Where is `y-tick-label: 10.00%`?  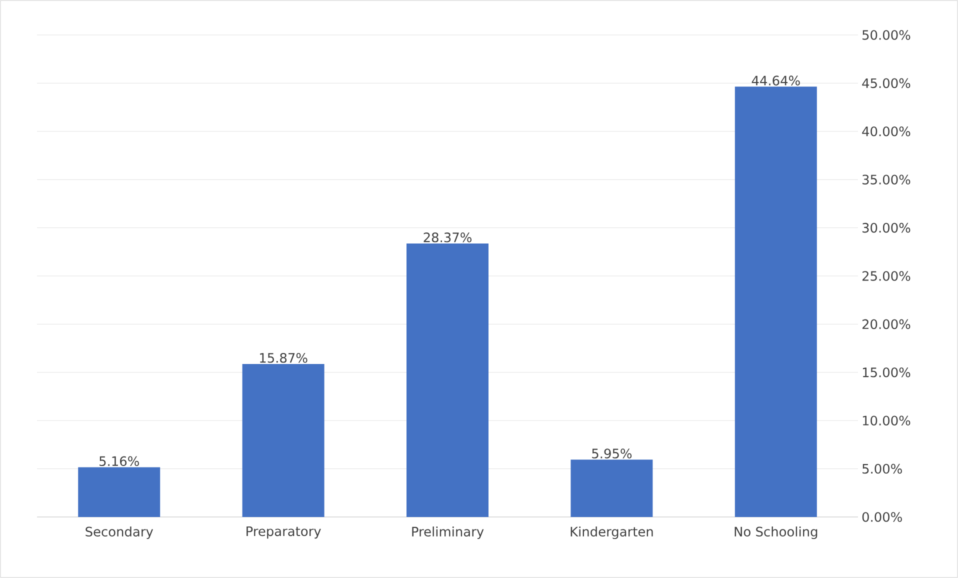
y-tick-label: 10.00% is located at coordinates (886, 421).